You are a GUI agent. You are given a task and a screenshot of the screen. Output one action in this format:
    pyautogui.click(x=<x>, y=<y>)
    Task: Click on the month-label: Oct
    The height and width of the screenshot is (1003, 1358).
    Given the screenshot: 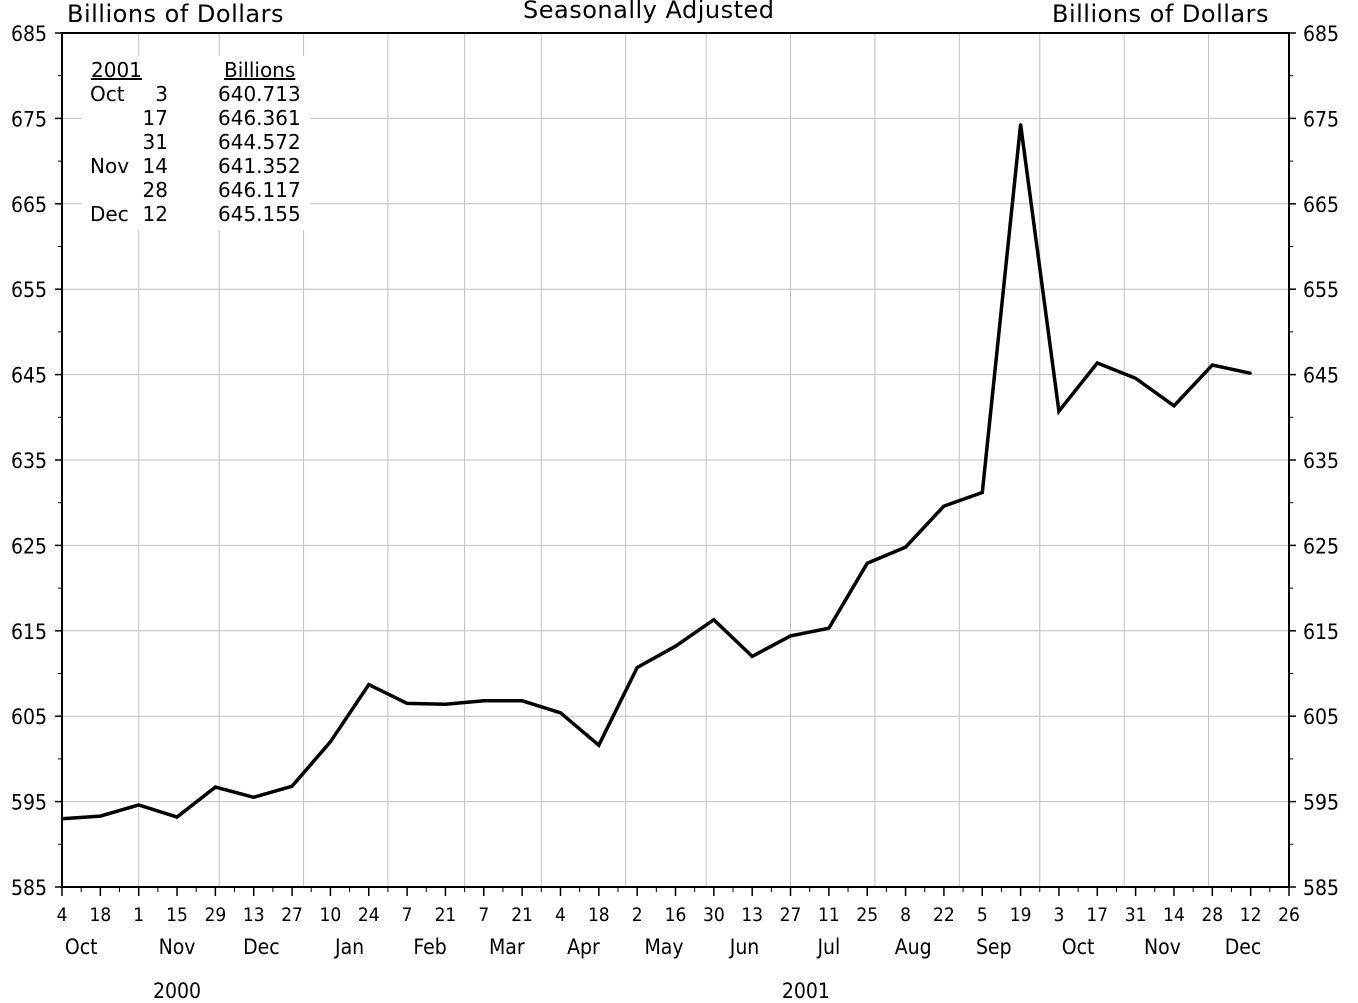 What is the action you would take?
    pyautogui.click(x=1078, y=947)
    